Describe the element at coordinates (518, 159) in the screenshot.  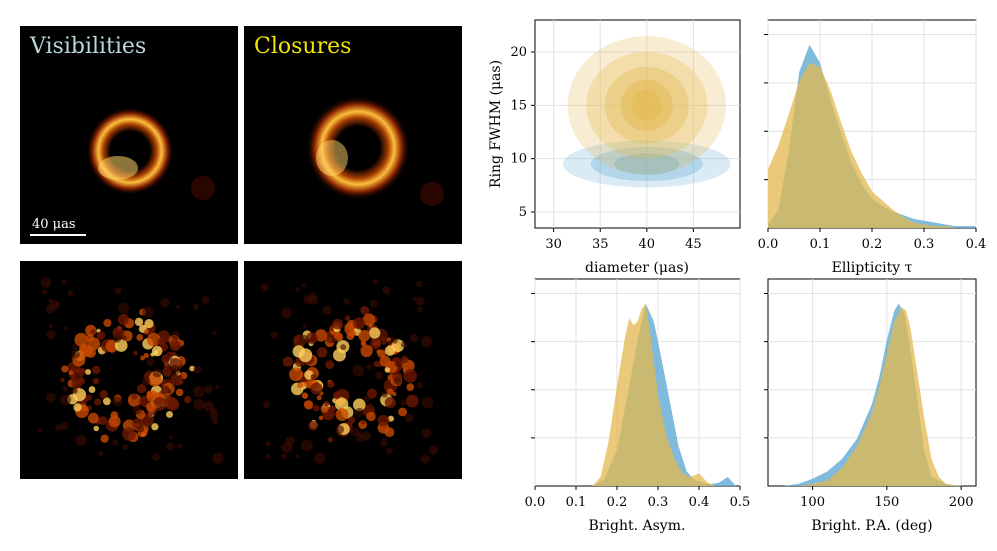
I see `y-tick-label: 10` at that location.